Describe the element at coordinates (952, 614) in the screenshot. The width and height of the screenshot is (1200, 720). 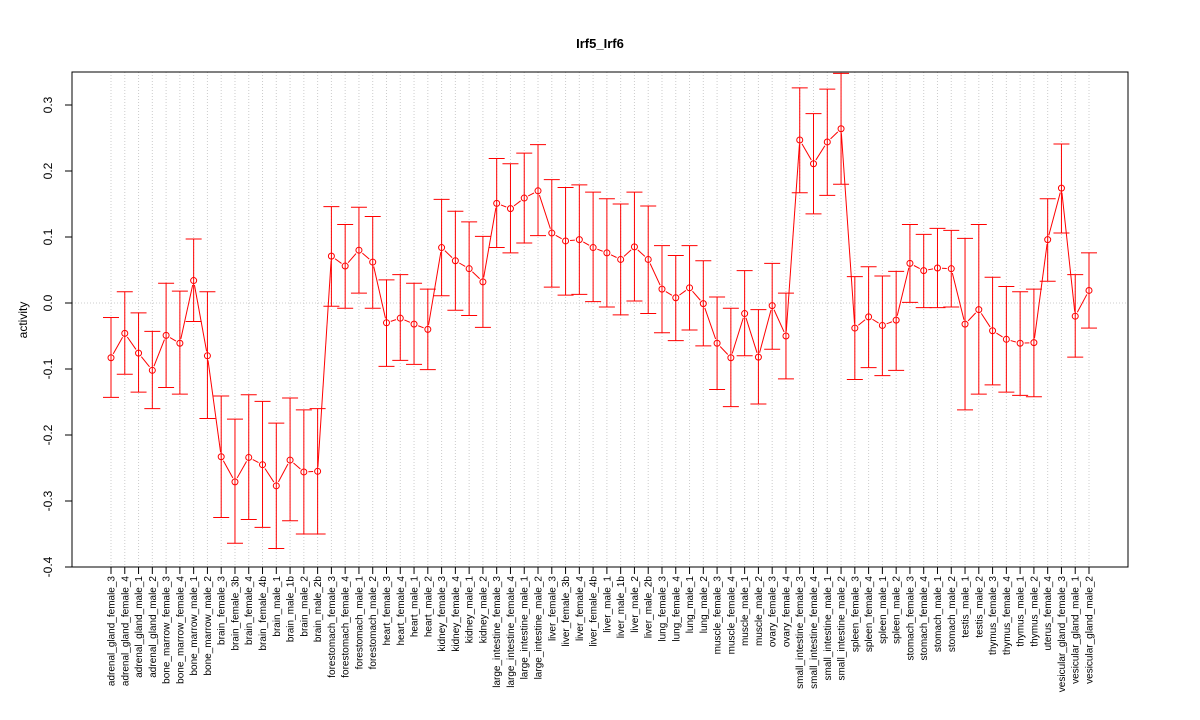
I see `x-tick-label: stomach_male_2` at that location.